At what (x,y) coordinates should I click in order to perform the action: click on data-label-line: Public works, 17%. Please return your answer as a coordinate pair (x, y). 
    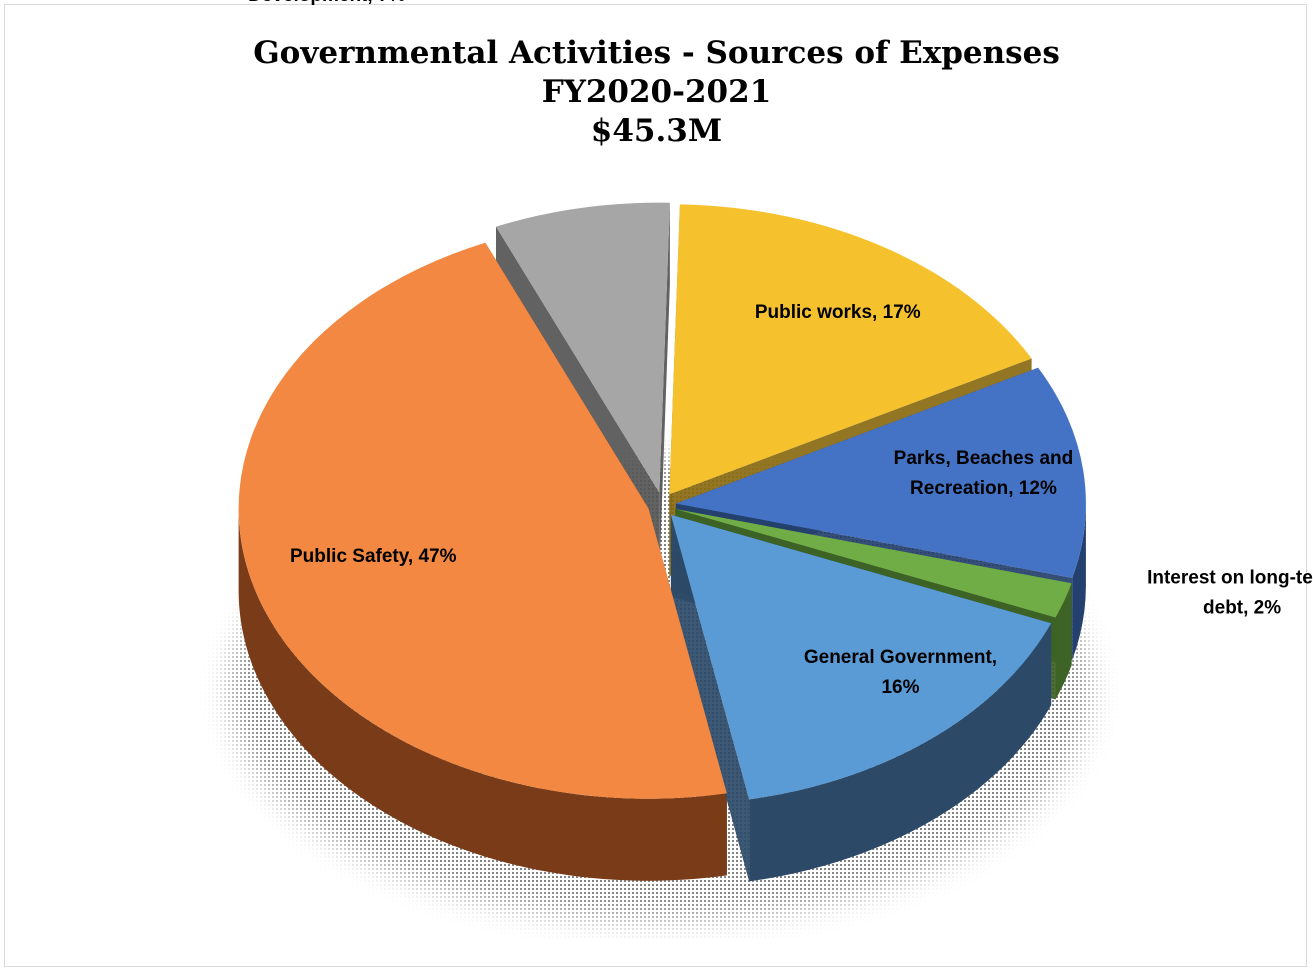
    Looking at the image, I should click on (838, 312).